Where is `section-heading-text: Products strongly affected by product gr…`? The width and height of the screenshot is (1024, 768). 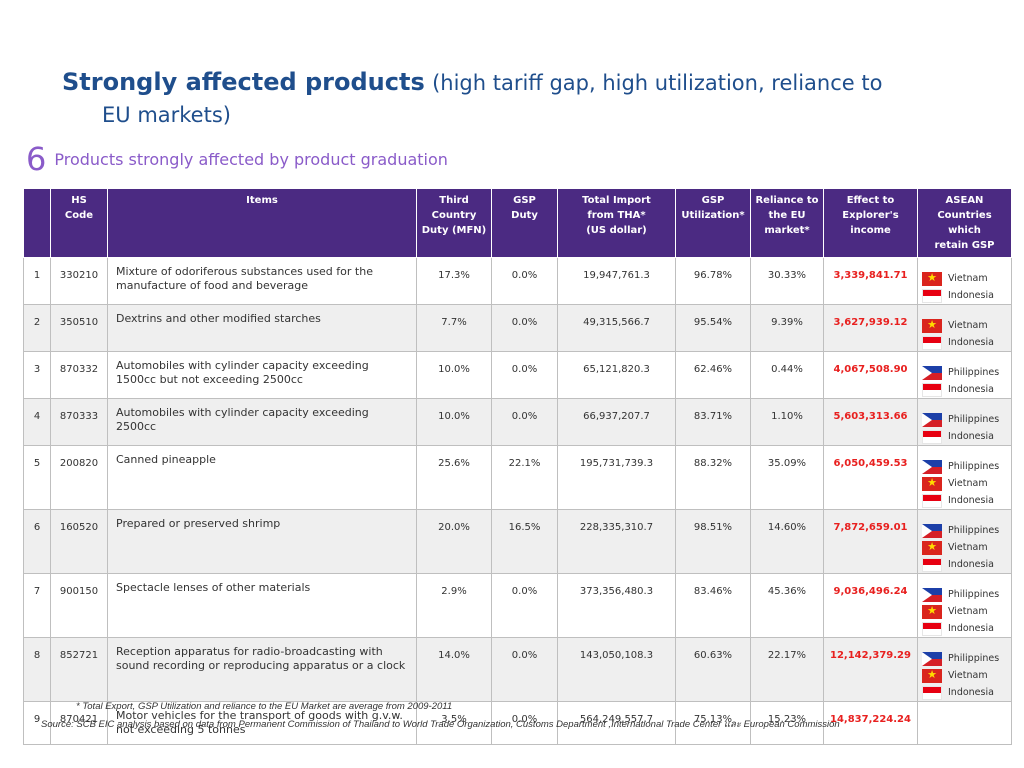 section-heading-text: Products strongly affected by product gr… is located at coordinates (251, 159).